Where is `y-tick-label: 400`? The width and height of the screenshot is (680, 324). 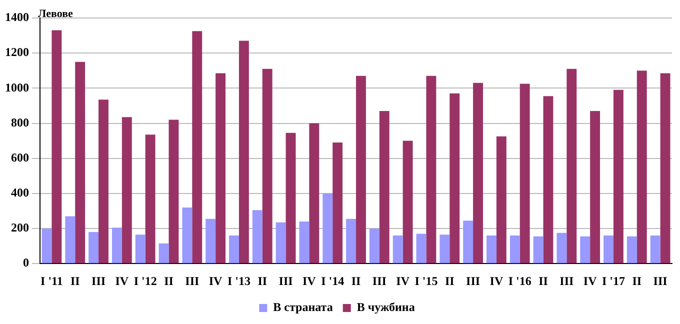 y-tick-label: 400 is located at coordinates (20, 193).